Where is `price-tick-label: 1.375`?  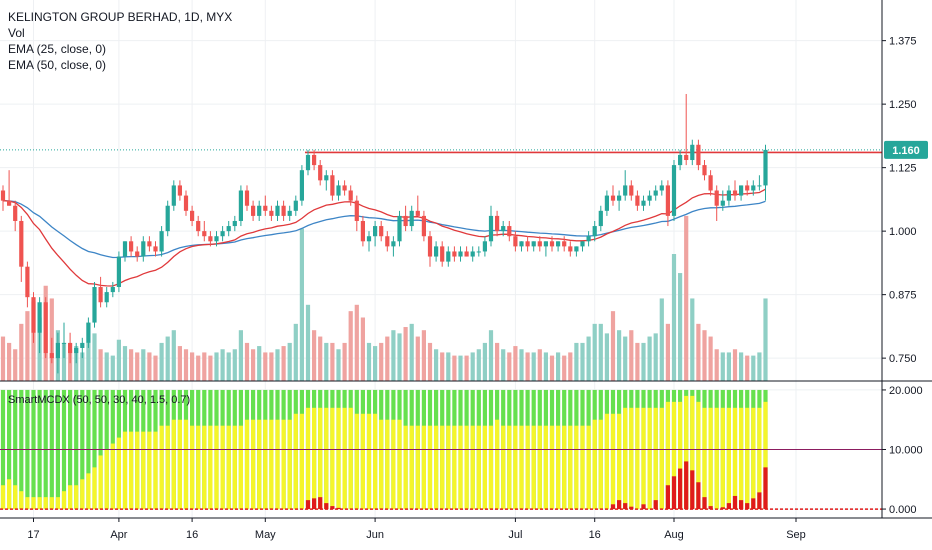 price-tick-label: 1.375 is located at coordinates (903, 42).